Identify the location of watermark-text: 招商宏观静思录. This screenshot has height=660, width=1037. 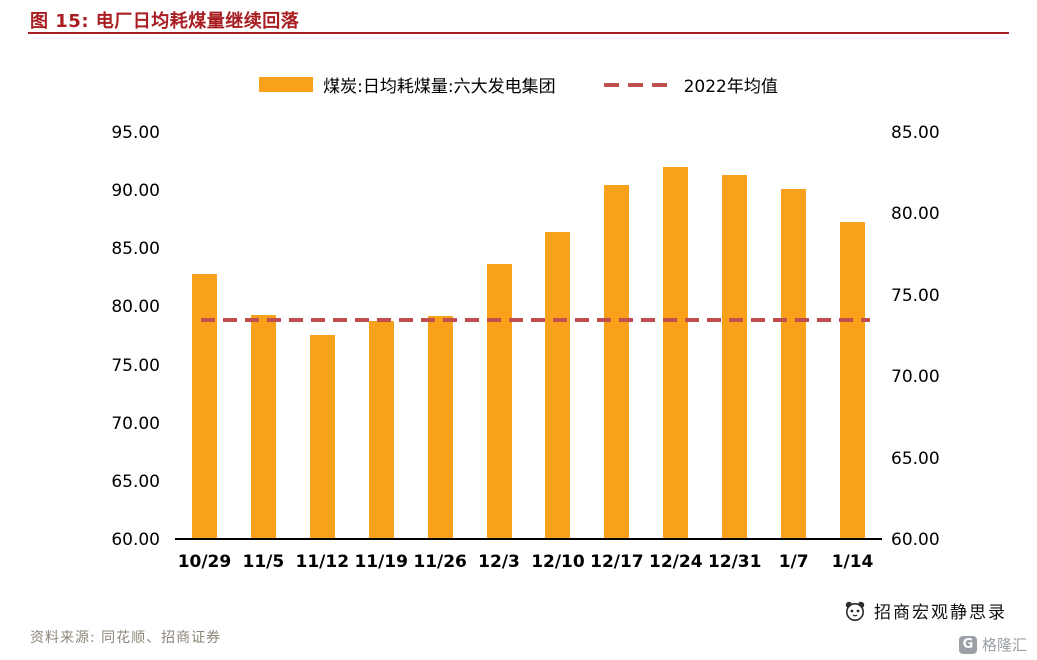
(940, 613).